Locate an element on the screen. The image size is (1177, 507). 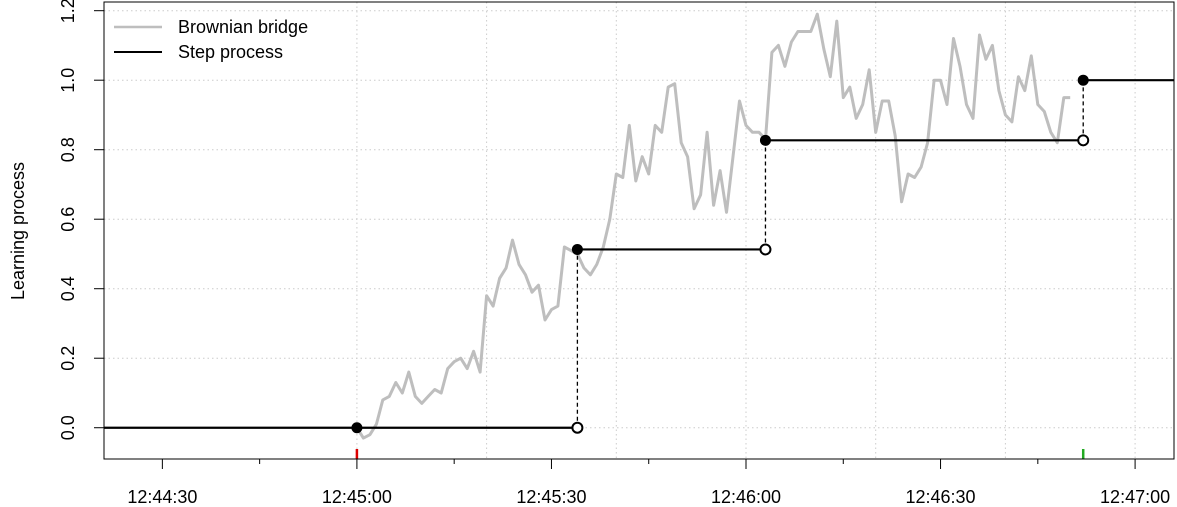
x-tick-label: 12:45:30 is located at coordinates (551, 497).